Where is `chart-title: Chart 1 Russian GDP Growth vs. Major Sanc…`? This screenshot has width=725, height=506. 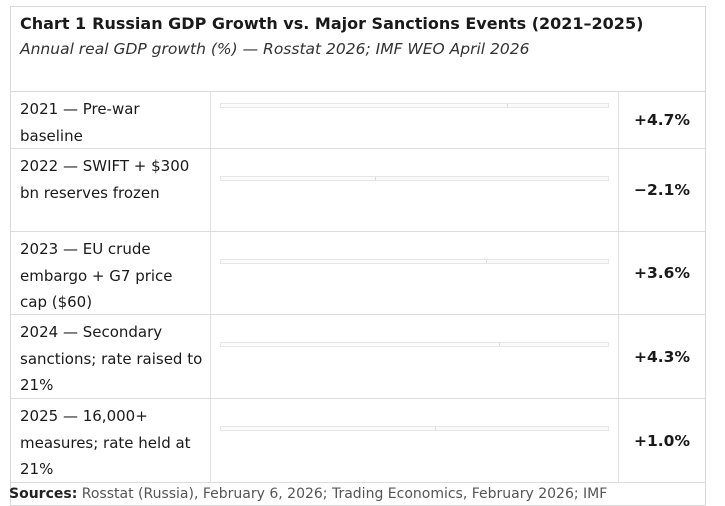
chart-title: Chart 1 Russian GDP Growth vs. Major Sanc… is located at coordinates (362, 24).